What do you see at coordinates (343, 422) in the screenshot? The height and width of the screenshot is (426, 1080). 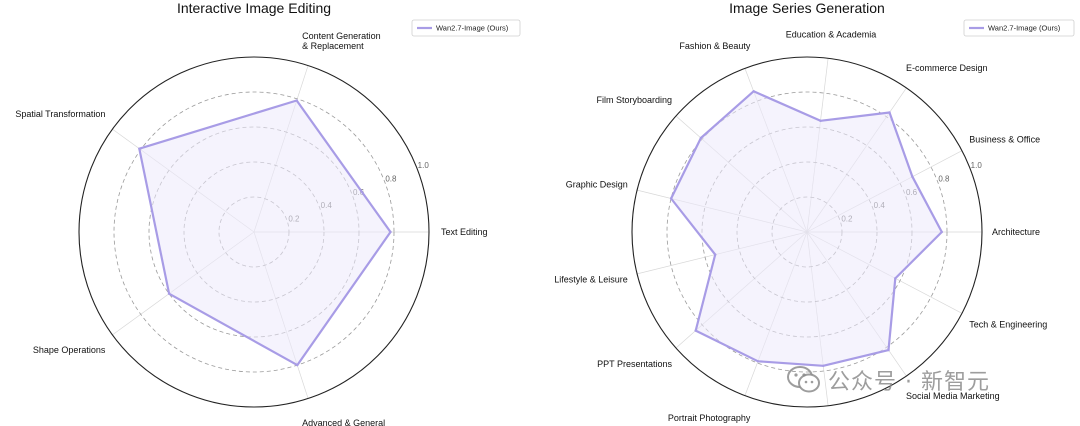 I see `category-label-advanced-and-general: Advanced & General` at bounding box center [343, 422].